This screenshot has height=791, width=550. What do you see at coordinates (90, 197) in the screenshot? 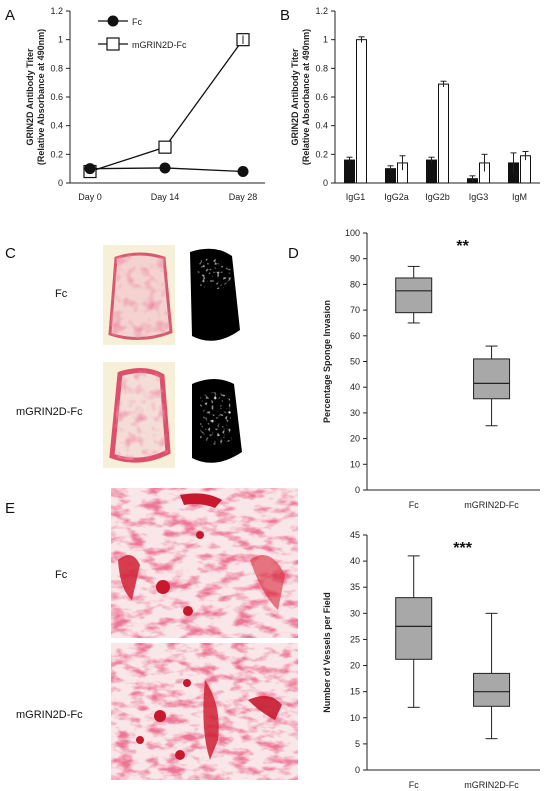
I see `x-tick-label: Day 0` at bounding box center [90, 197].